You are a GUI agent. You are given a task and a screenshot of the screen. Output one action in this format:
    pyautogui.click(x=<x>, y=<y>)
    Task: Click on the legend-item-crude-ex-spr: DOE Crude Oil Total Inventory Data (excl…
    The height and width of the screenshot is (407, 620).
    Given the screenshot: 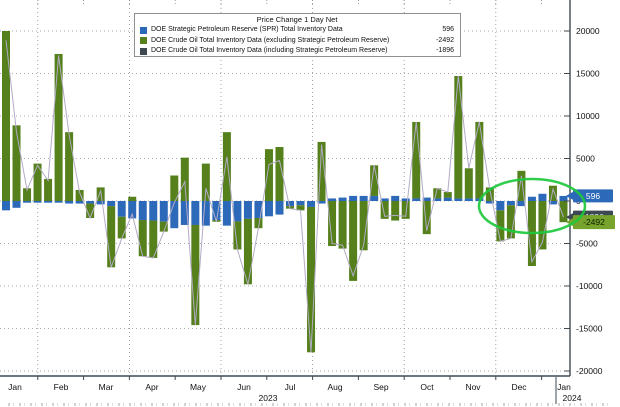 What is the action you would take?
    pyautogui.click(x=297, y=41)
    